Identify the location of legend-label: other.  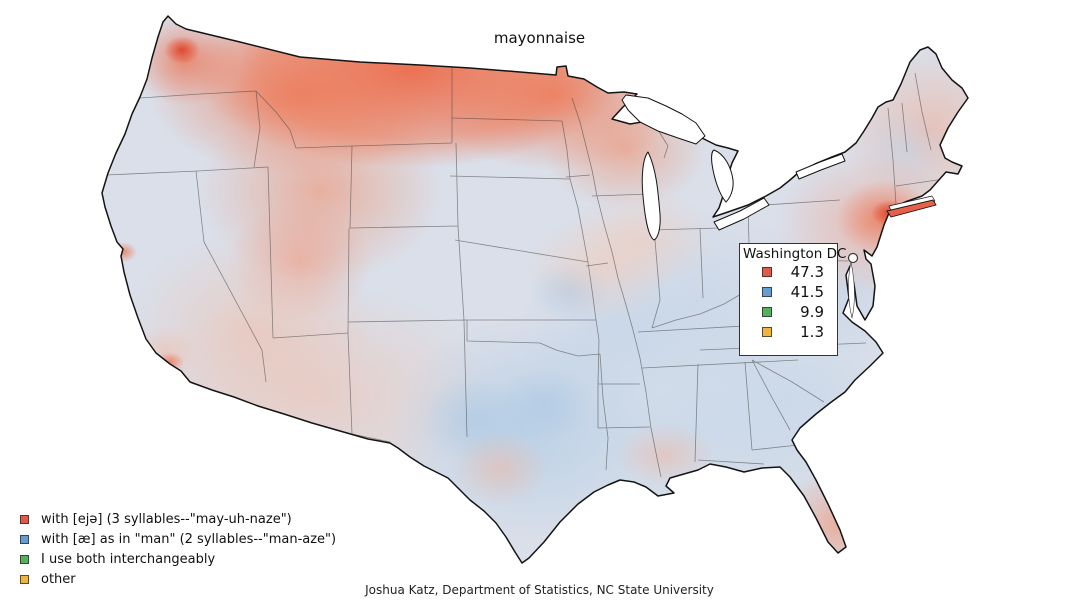
(58, 579).